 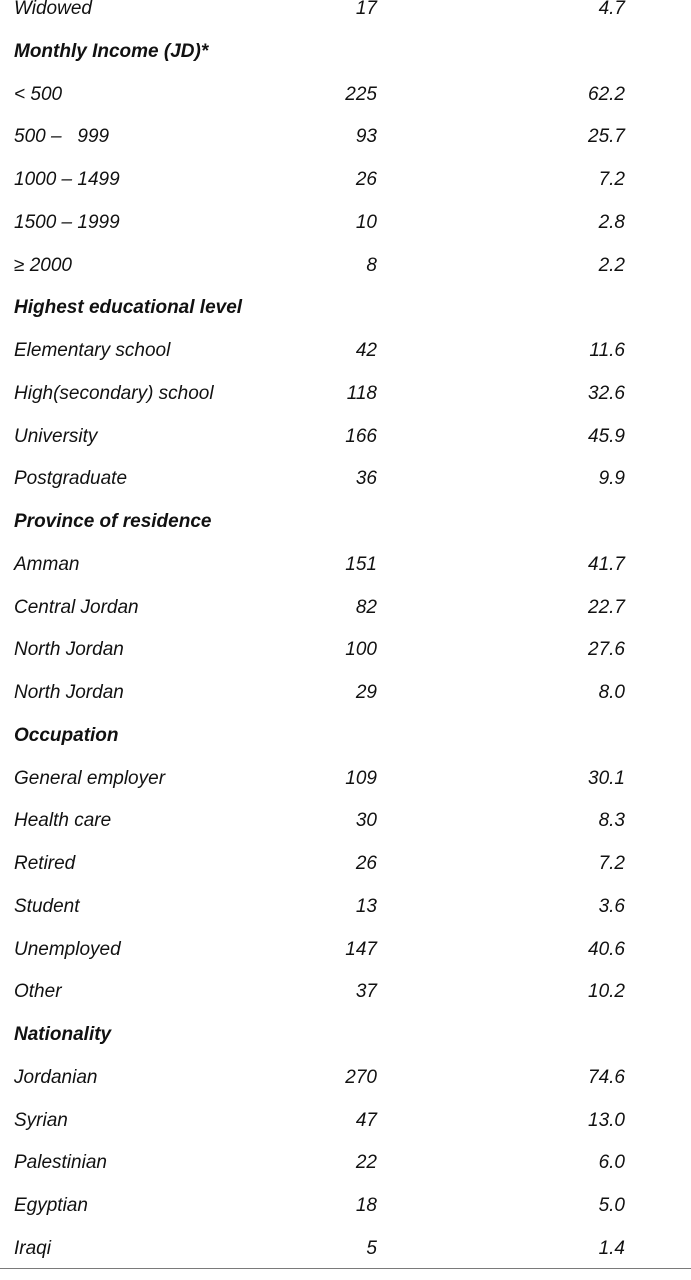 What do you see at coordinates (611, 1205) in the screenshot?
I see `percent-cell: 5.0` at bounding box center [611, 1205].